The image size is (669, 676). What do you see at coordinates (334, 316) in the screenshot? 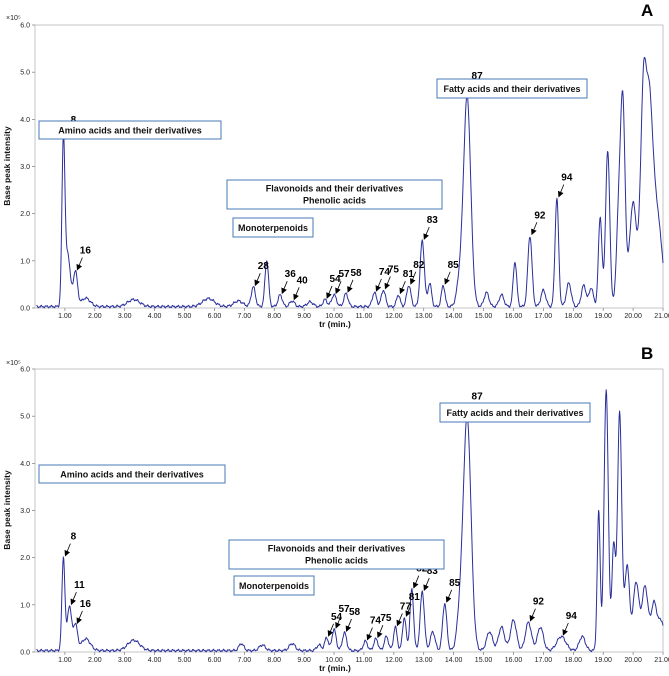
I see `panel-a-x-tick-label: 10.00` at bounding box center [334, 316].